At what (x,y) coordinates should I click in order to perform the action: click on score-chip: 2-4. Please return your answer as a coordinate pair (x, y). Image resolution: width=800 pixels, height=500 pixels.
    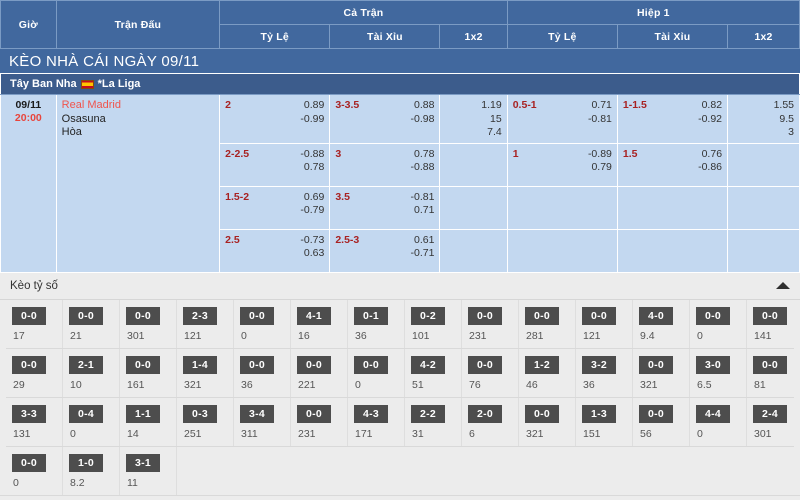
    Looking at the image, I should click on (770, 413).